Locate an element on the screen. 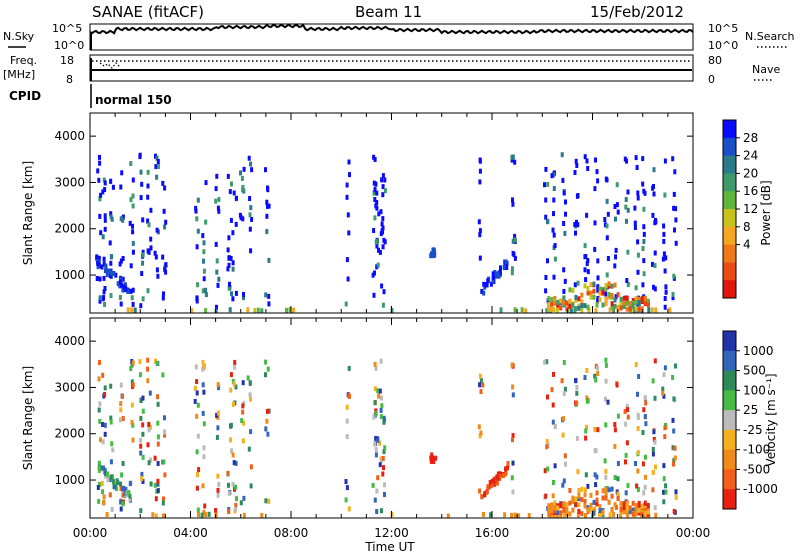 The width and height of the screenshot is (800, 558). power-colorbar-swatch is located at coordinates (729, 253).